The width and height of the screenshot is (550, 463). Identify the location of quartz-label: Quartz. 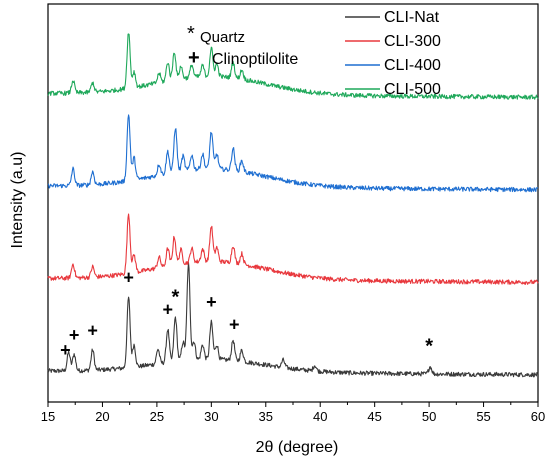
(222, 37).